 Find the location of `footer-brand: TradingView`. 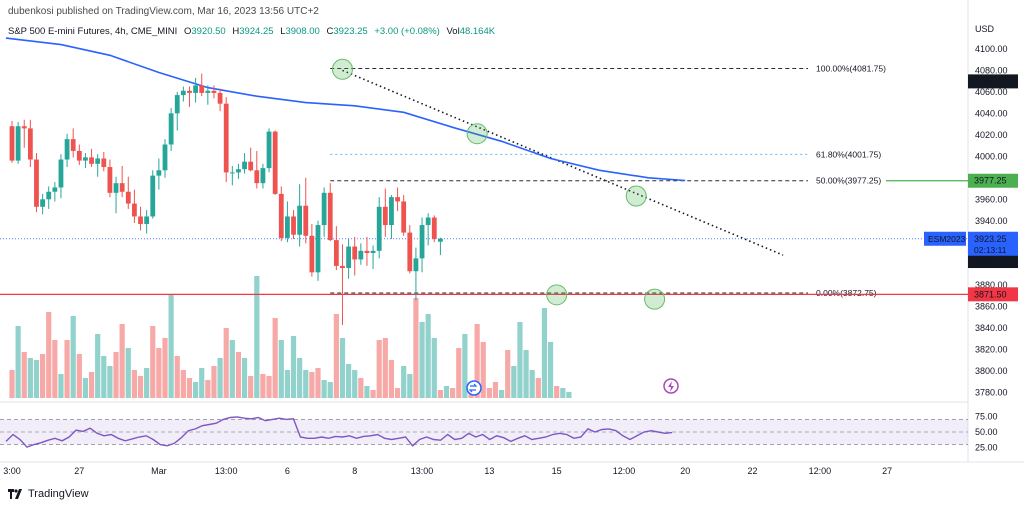

footer-brand: TradingView is located at coordinates (48, 494).